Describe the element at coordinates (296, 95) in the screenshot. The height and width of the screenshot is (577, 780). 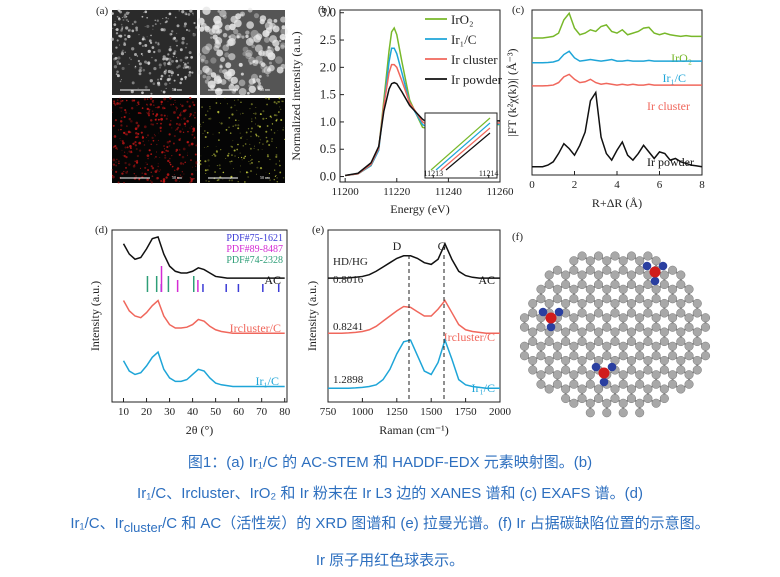
I see `y-axis-label: Normalized intensity (a.u.)` at that location.